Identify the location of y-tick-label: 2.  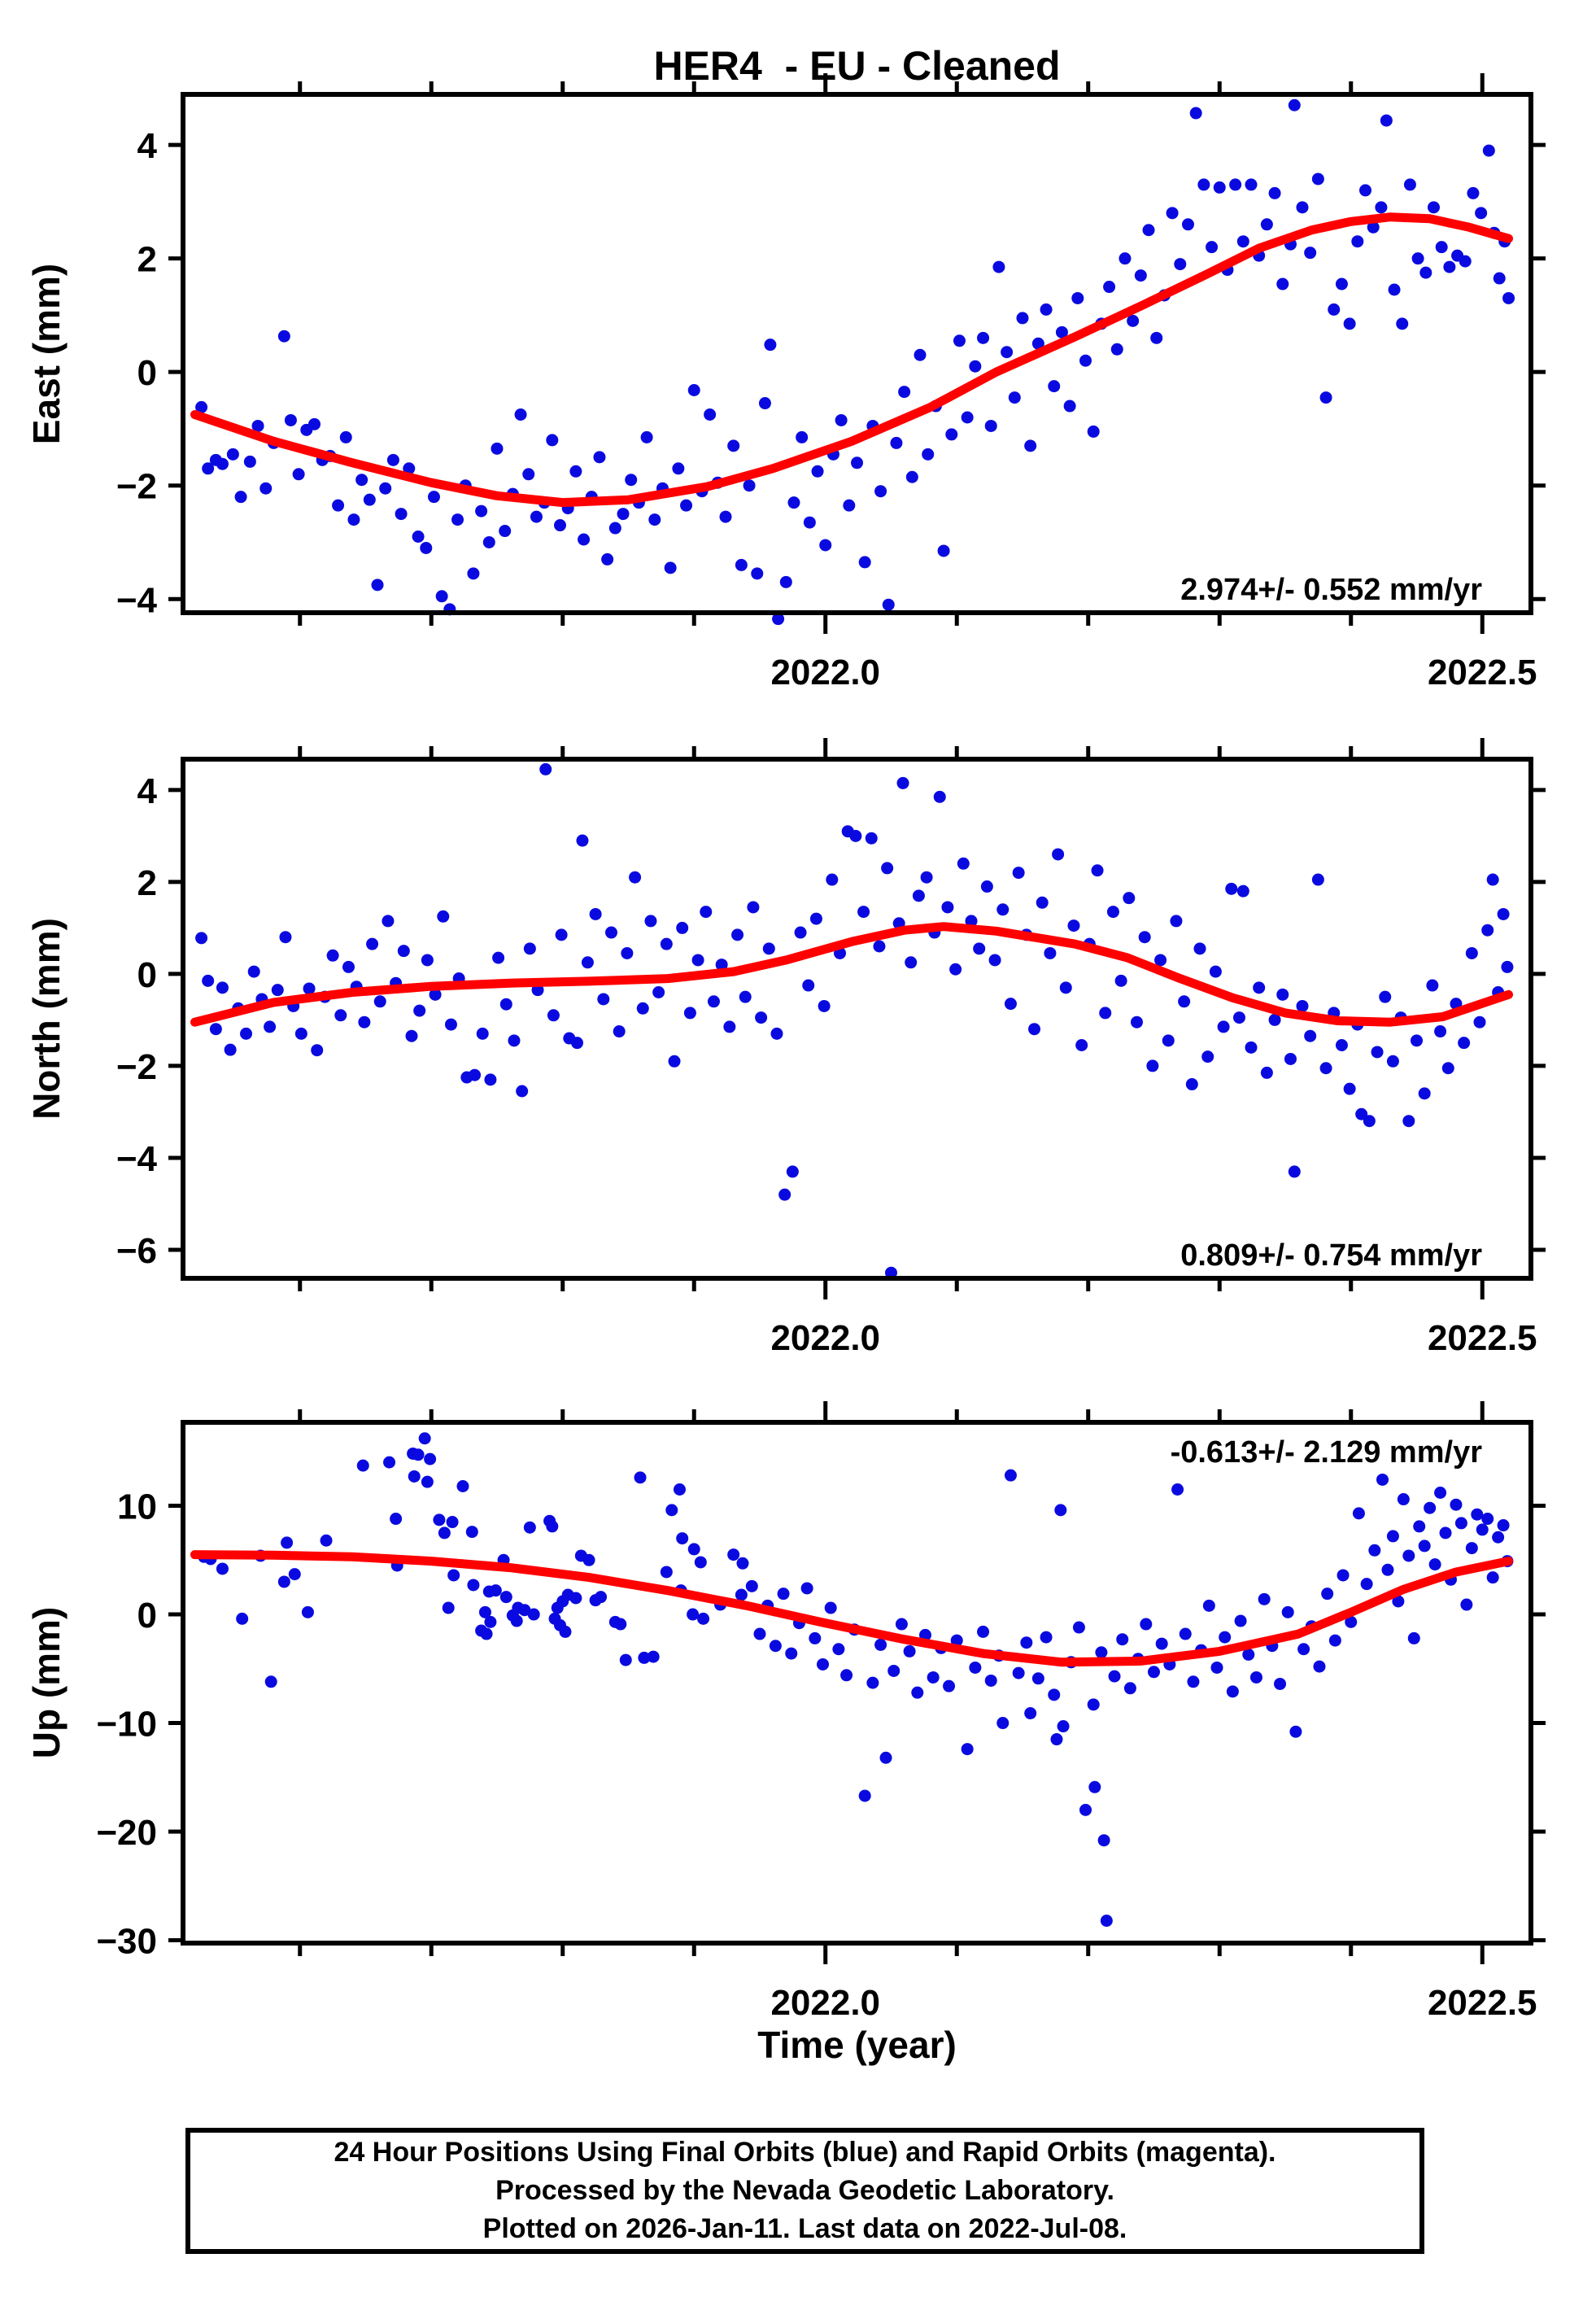
(147, 883).